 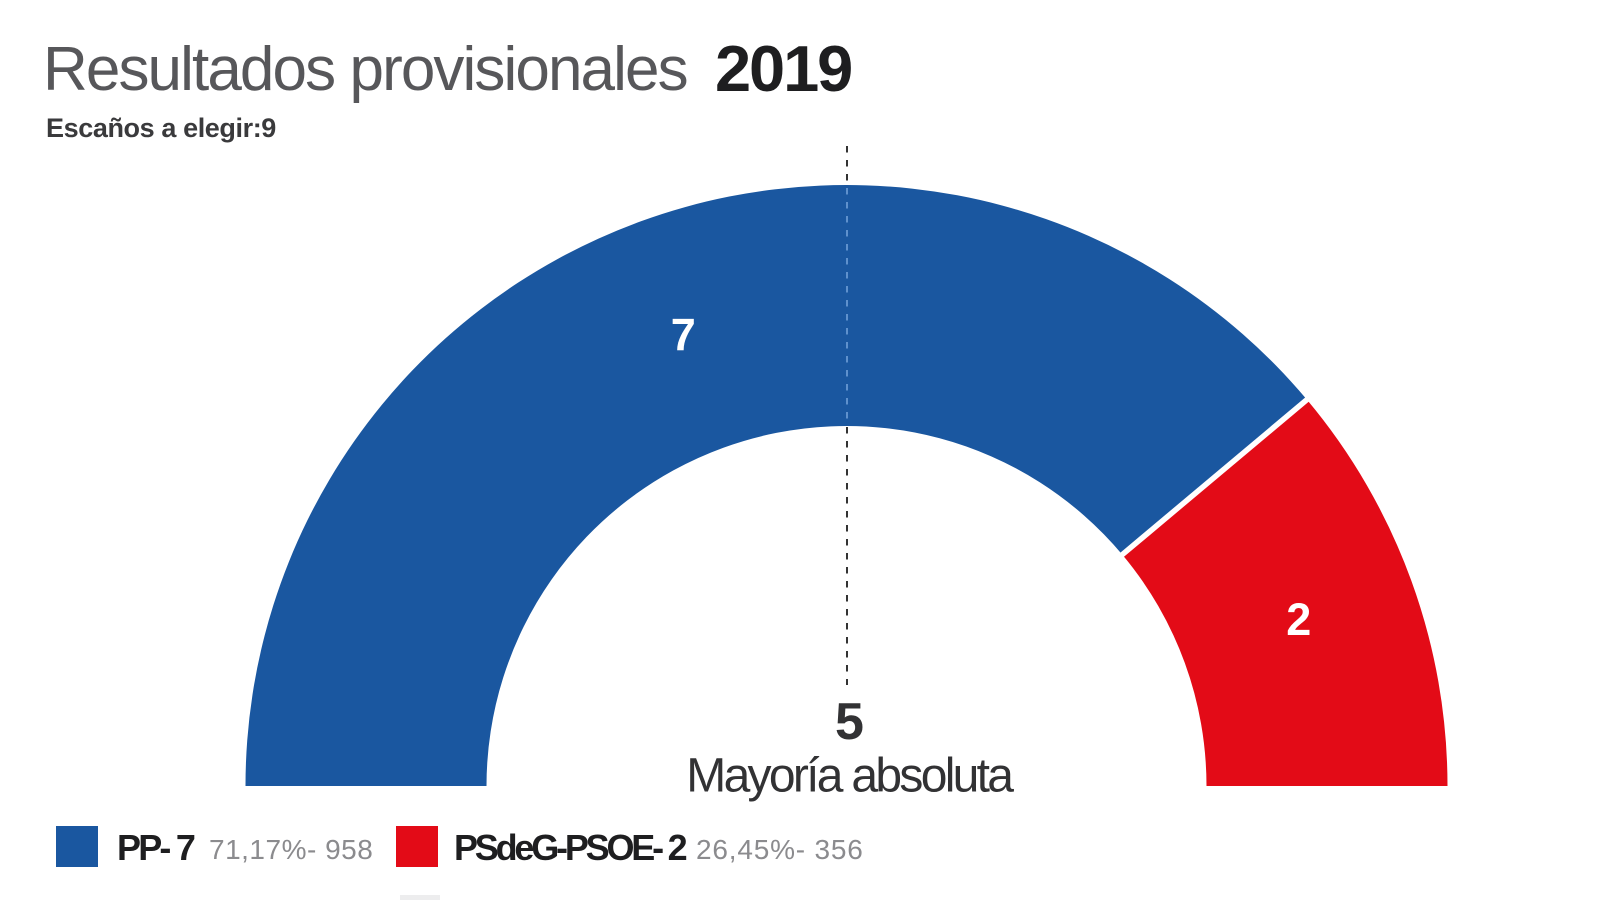 I want to click on svg-text: 5, so click(x=849, y=722).